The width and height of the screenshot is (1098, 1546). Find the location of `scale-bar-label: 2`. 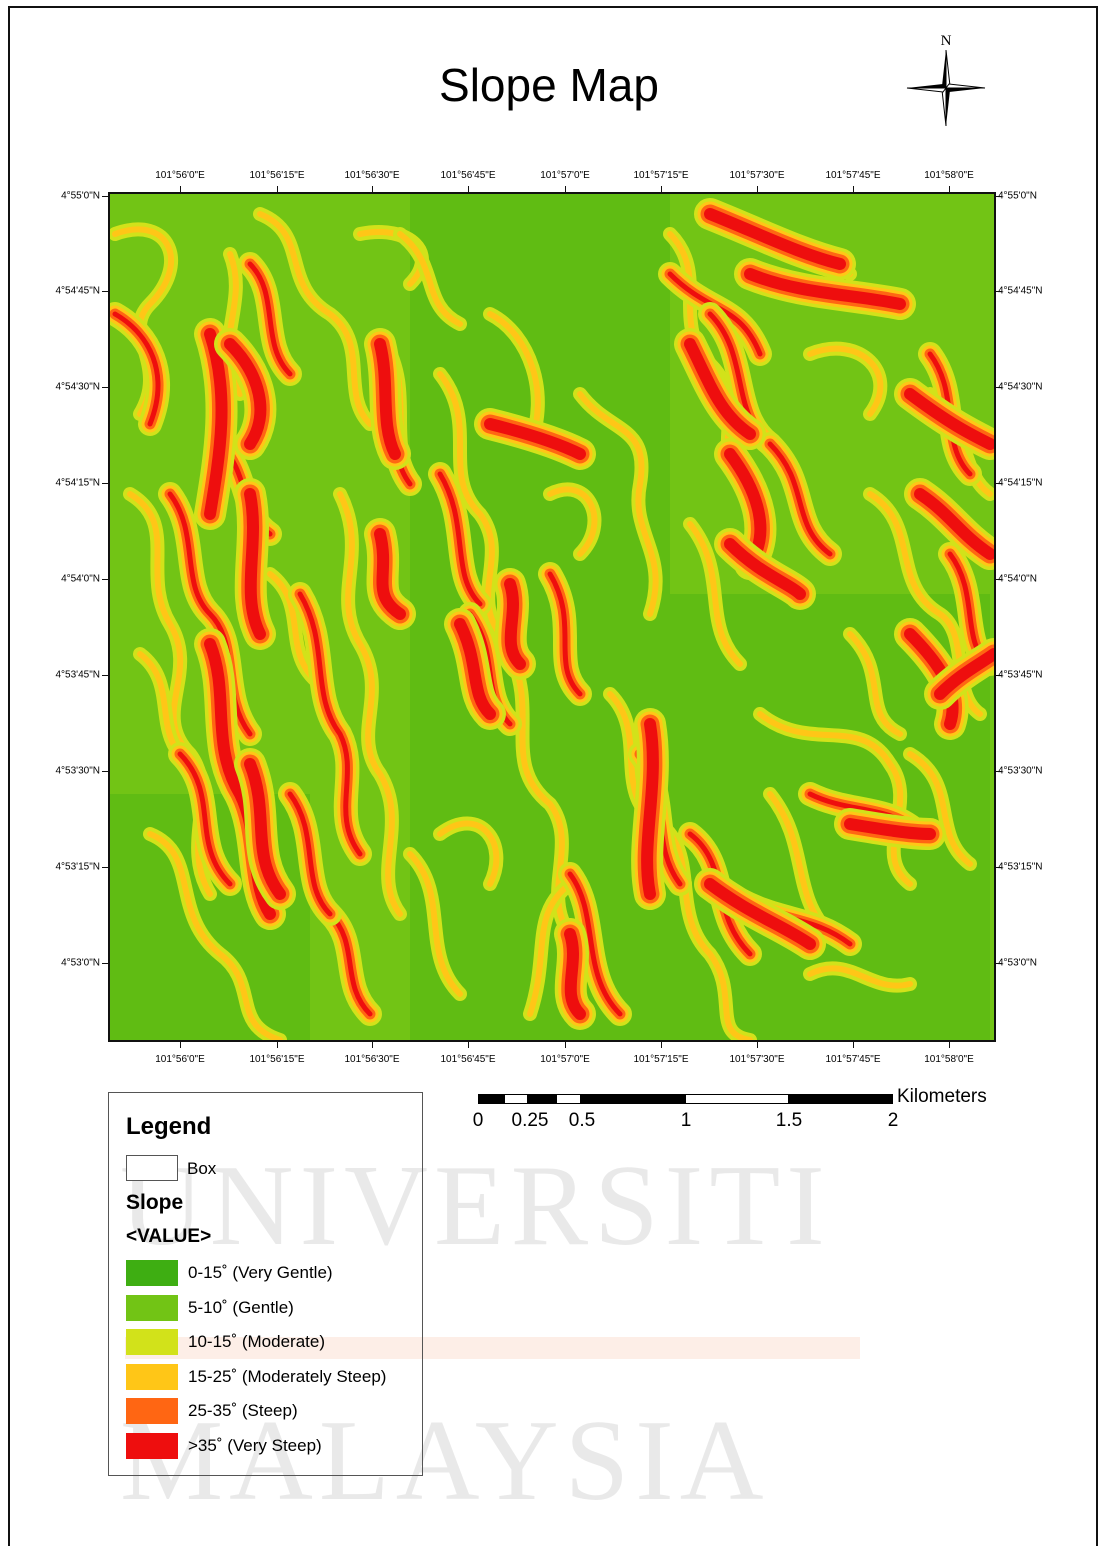

scale-bar-label: 2 is located at coordinates (893, 1120).